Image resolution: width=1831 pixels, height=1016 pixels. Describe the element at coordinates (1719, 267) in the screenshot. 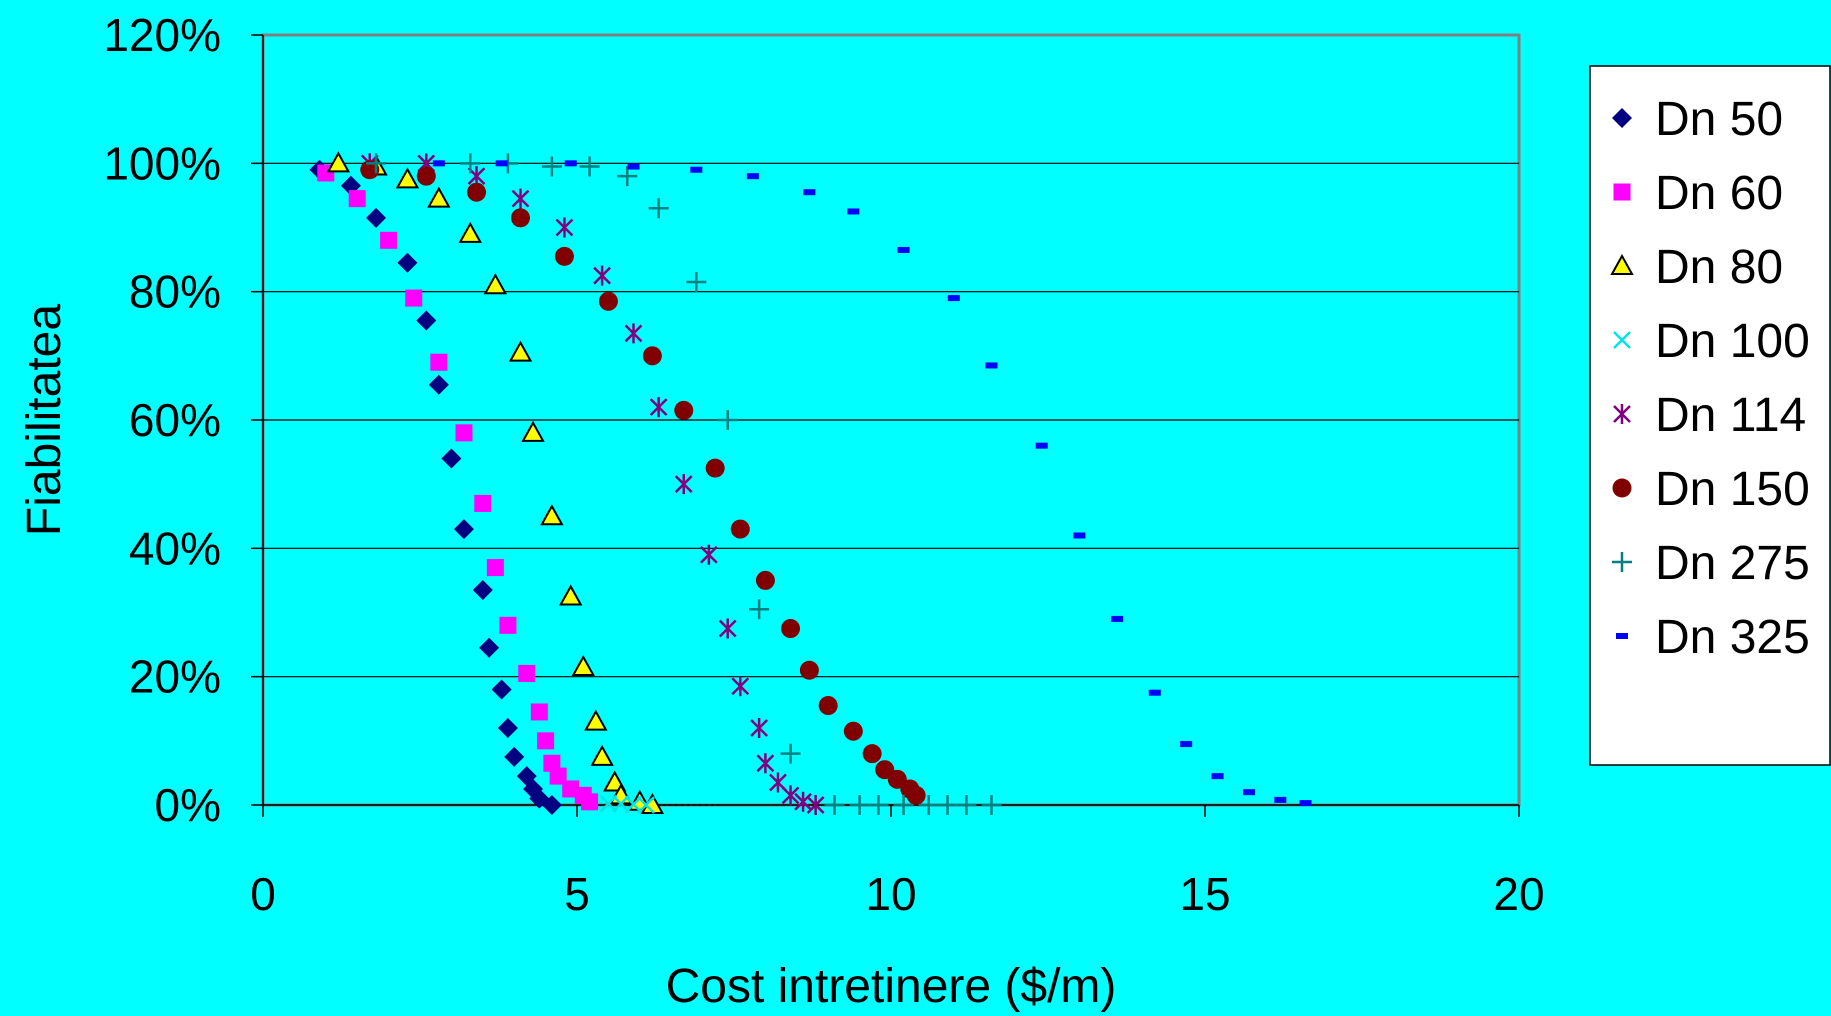

I see `legend-label: Dn 80` at that location.